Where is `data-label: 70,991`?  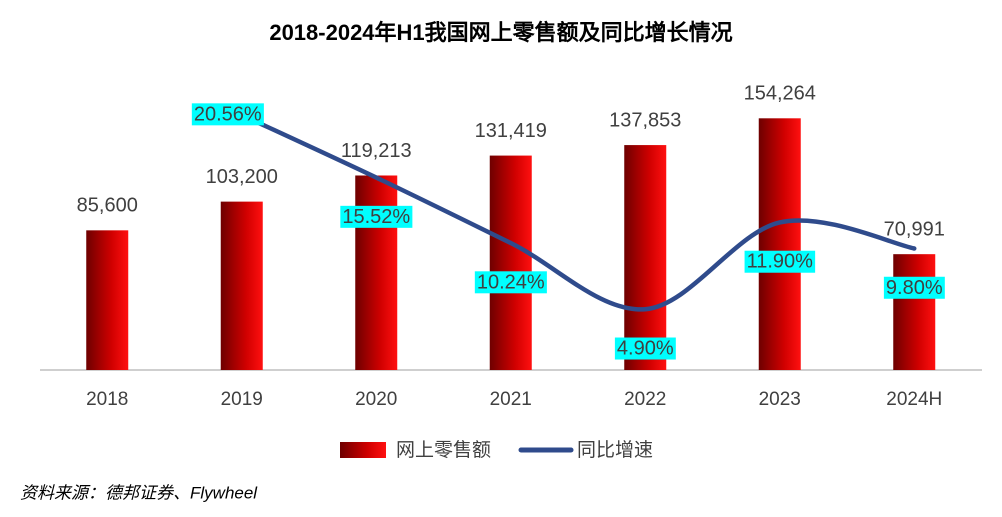
data-label: 70,991 is located at coordinates (914, 229).